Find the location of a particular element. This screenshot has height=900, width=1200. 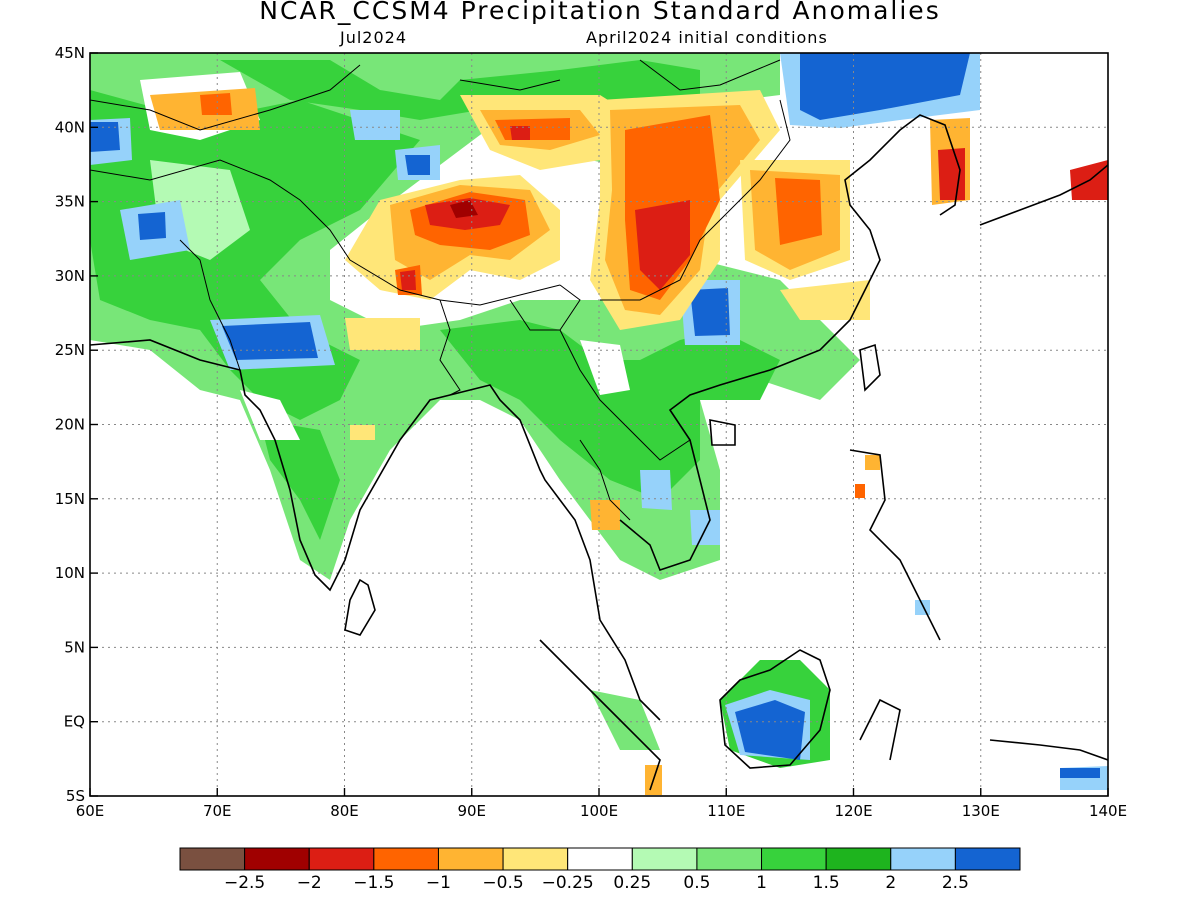

colorbar-label: −2 is located at coordinates (309, 883).